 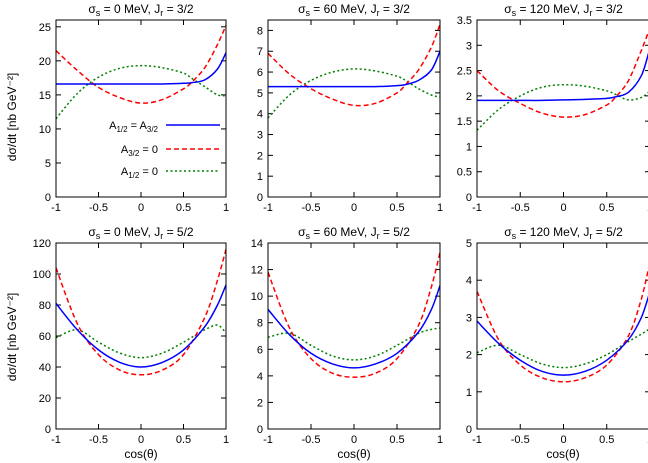 I want to click on legend: A1/2​ = A3/2​ A3/2​ = 0 A1/2​ = 0, so click(x=164, y=150).